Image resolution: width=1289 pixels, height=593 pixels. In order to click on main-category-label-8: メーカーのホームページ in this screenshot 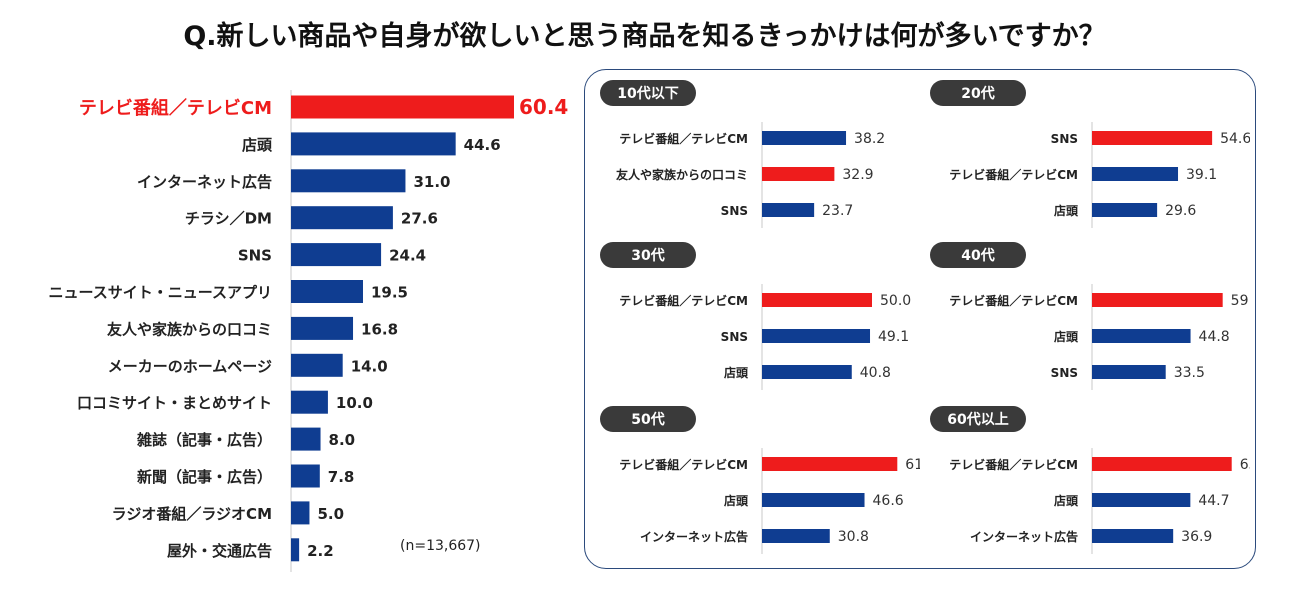, I will do `click(190, 366)`.